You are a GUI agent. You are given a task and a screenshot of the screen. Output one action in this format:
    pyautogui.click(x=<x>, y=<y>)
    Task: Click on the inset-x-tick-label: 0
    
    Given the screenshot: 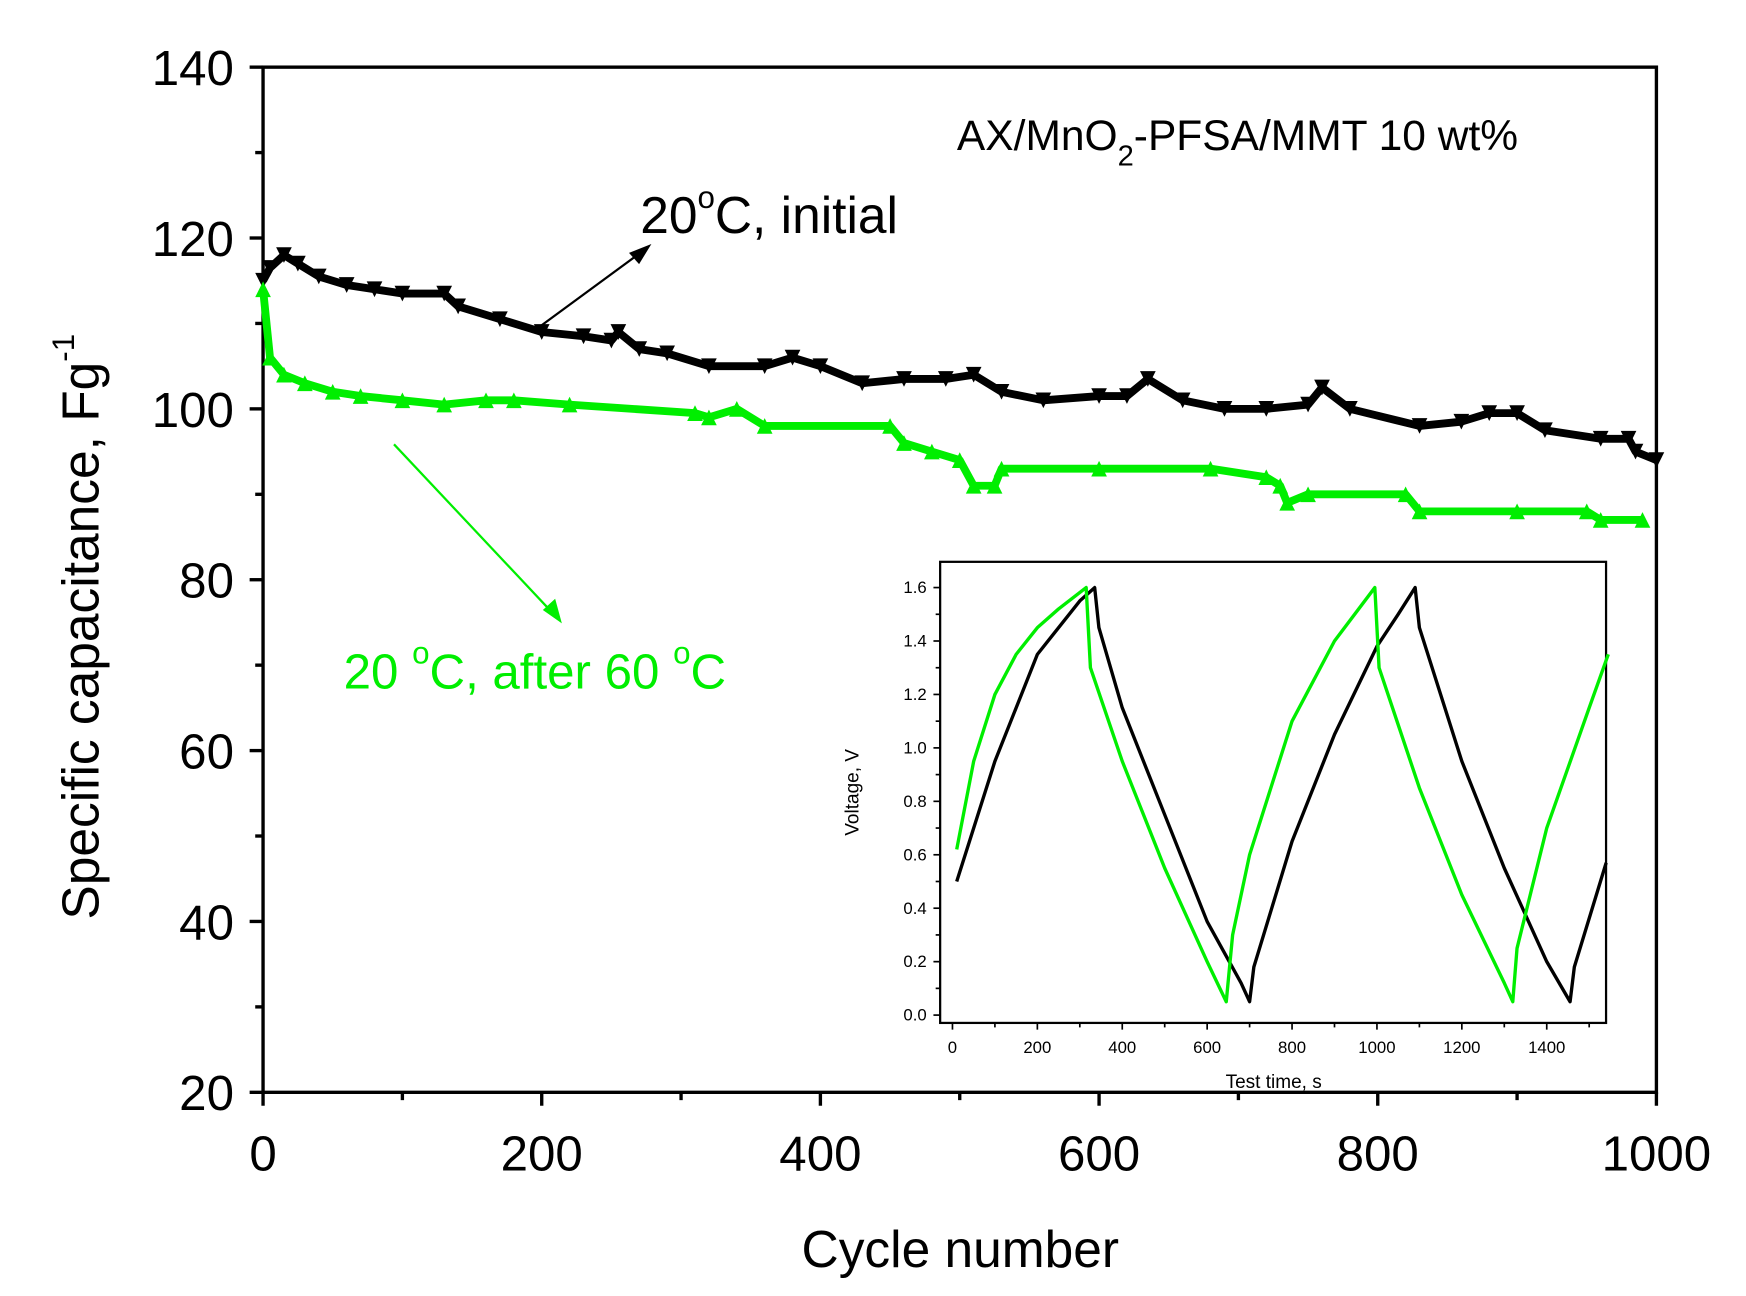 What is the action you would take?
    pyautogui.click(x=952, y=1047)
    